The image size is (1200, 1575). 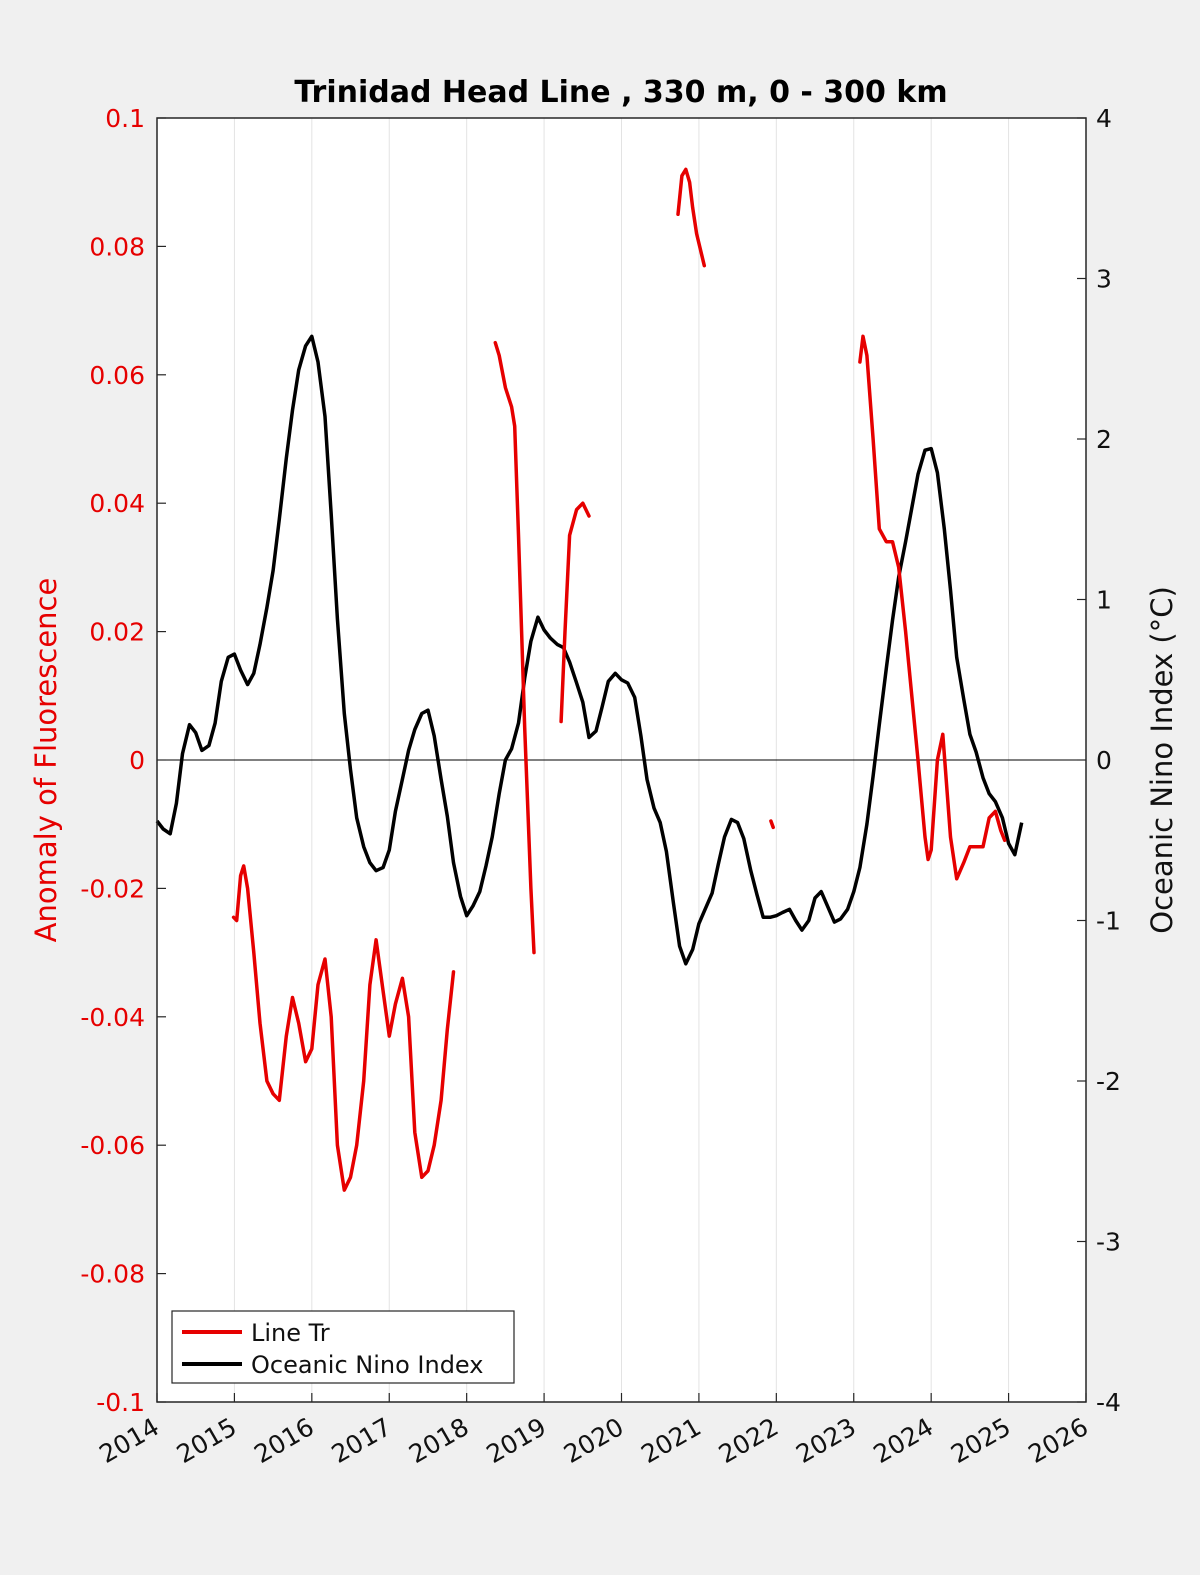 I want to click on right-y-tick-label: -1, so click(x=1108, y=921).